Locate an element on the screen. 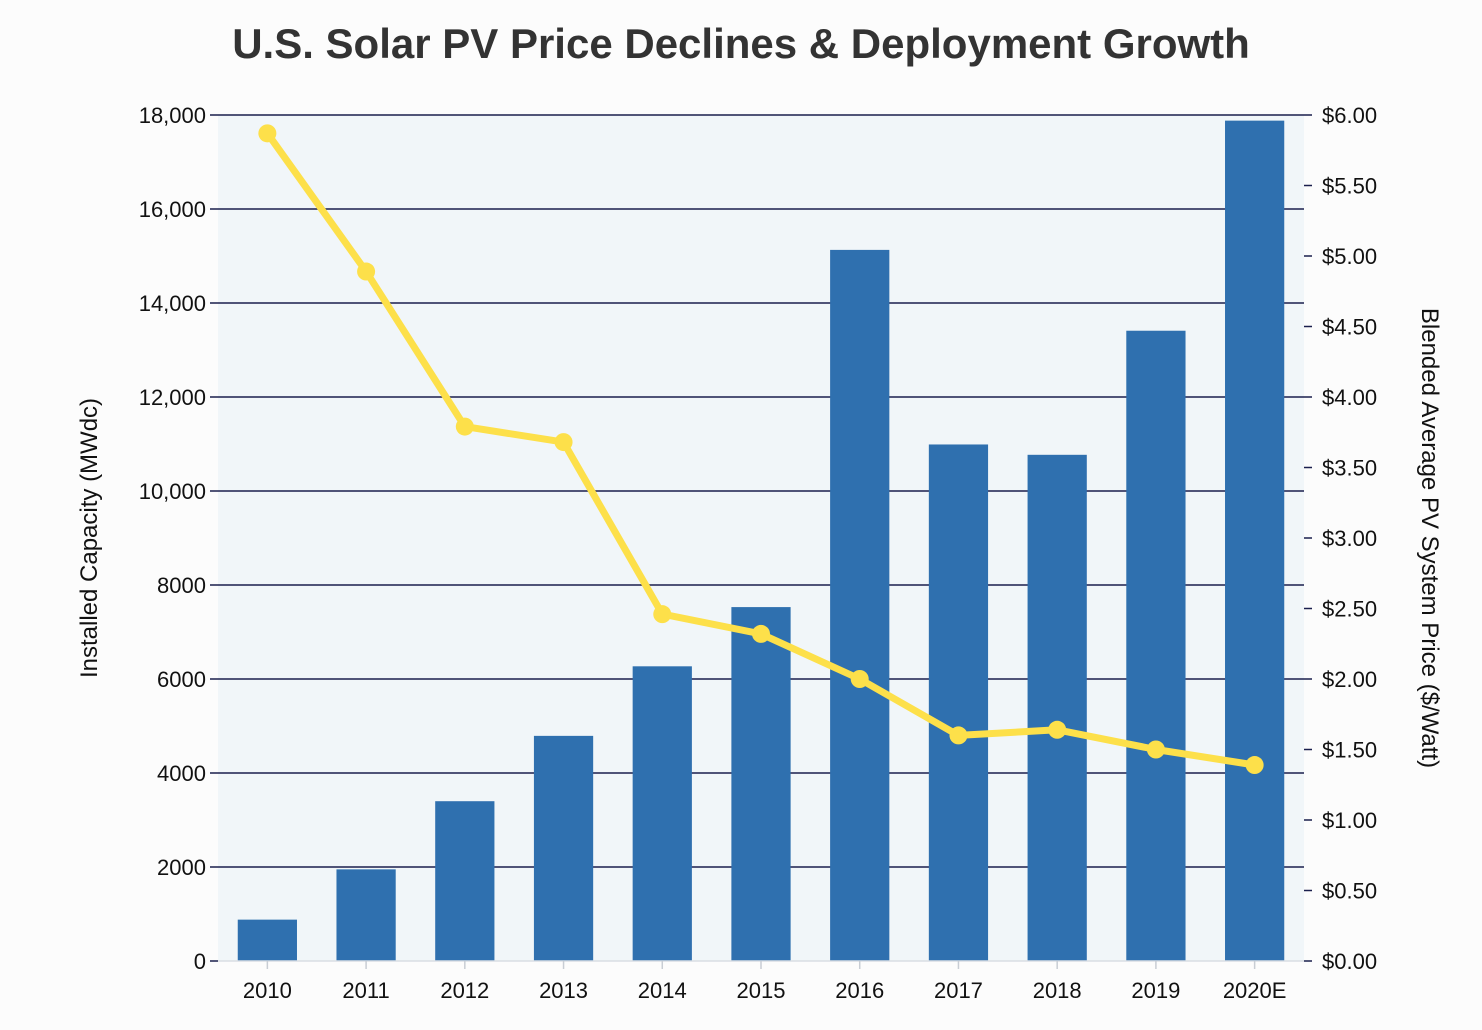 This screenshot has height=1030, width=1482. left-tick-label: 18,000 is located at coordinates (172, 115).